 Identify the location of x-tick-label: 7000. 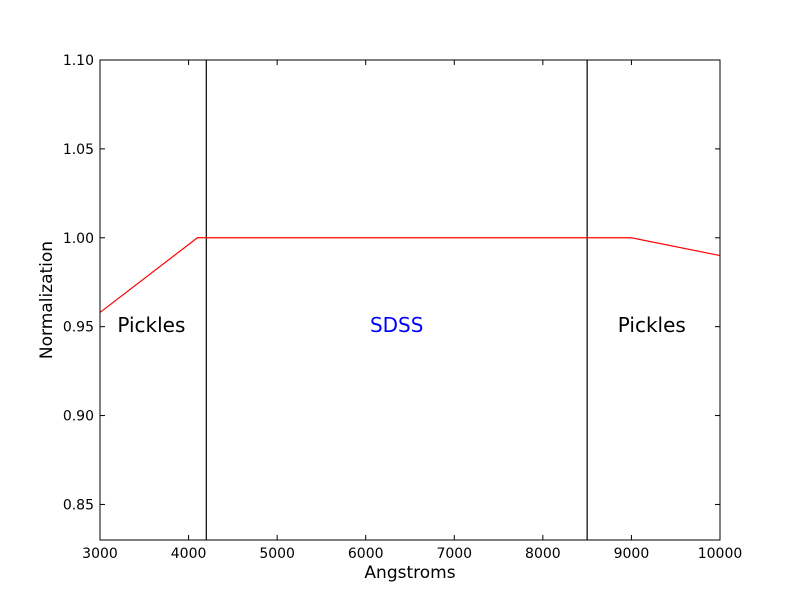
(454, 554).